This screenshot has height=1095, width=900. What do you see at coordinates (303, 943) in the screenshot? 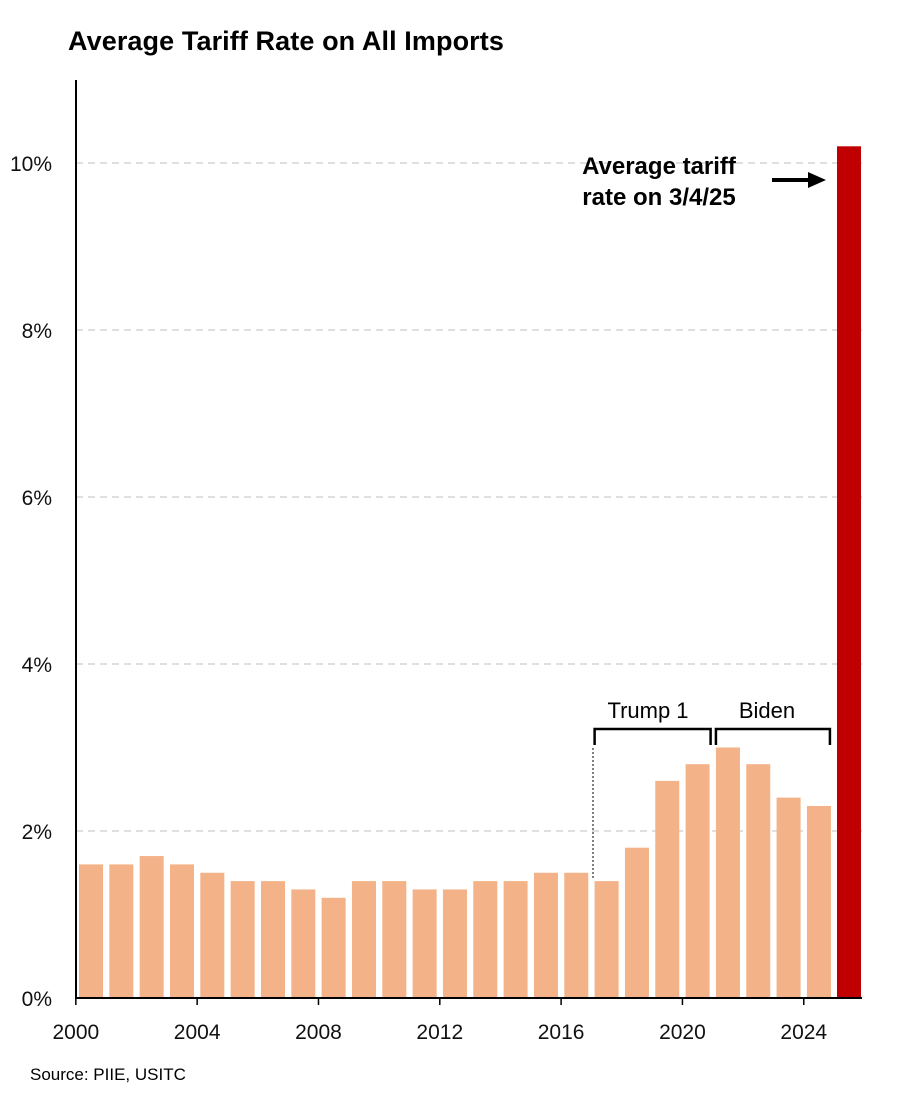
I see `bar-2007` at bounding box center [303, 943].